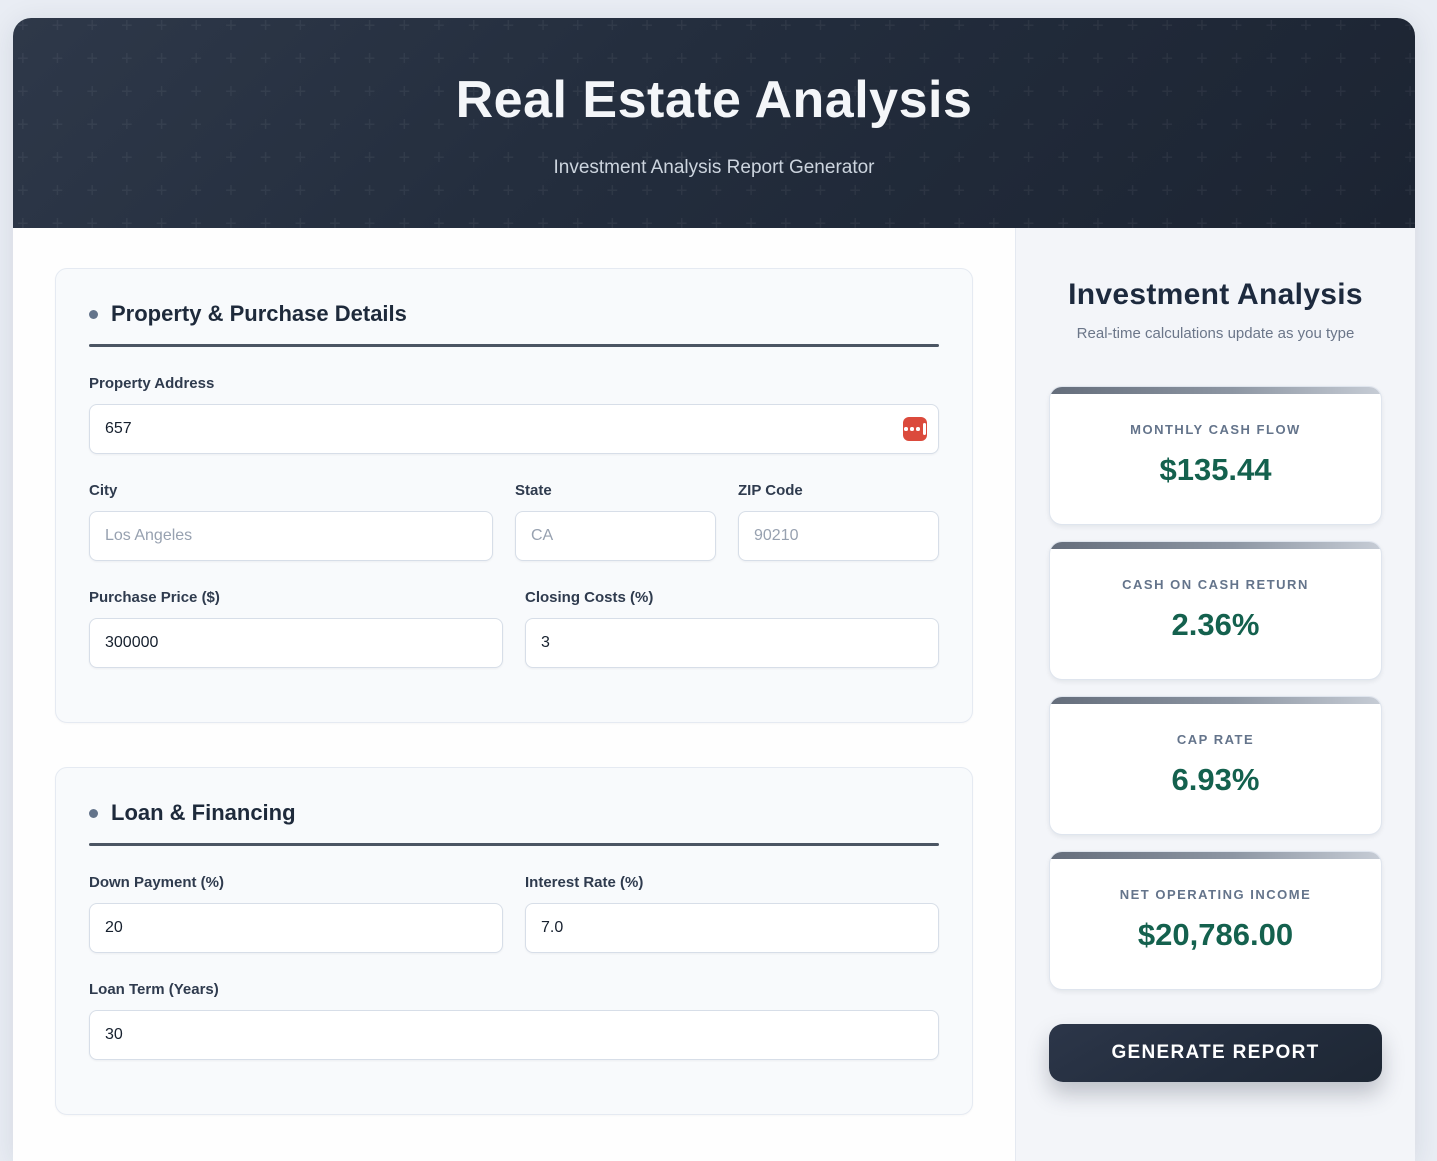 The height and width of the screenshot is (1161, 1437). Describe the element at coordinates (514, 628) in the screenshot. I see `price-closing-row: Purchase Price ($) Closing Costs (%)` at that location.